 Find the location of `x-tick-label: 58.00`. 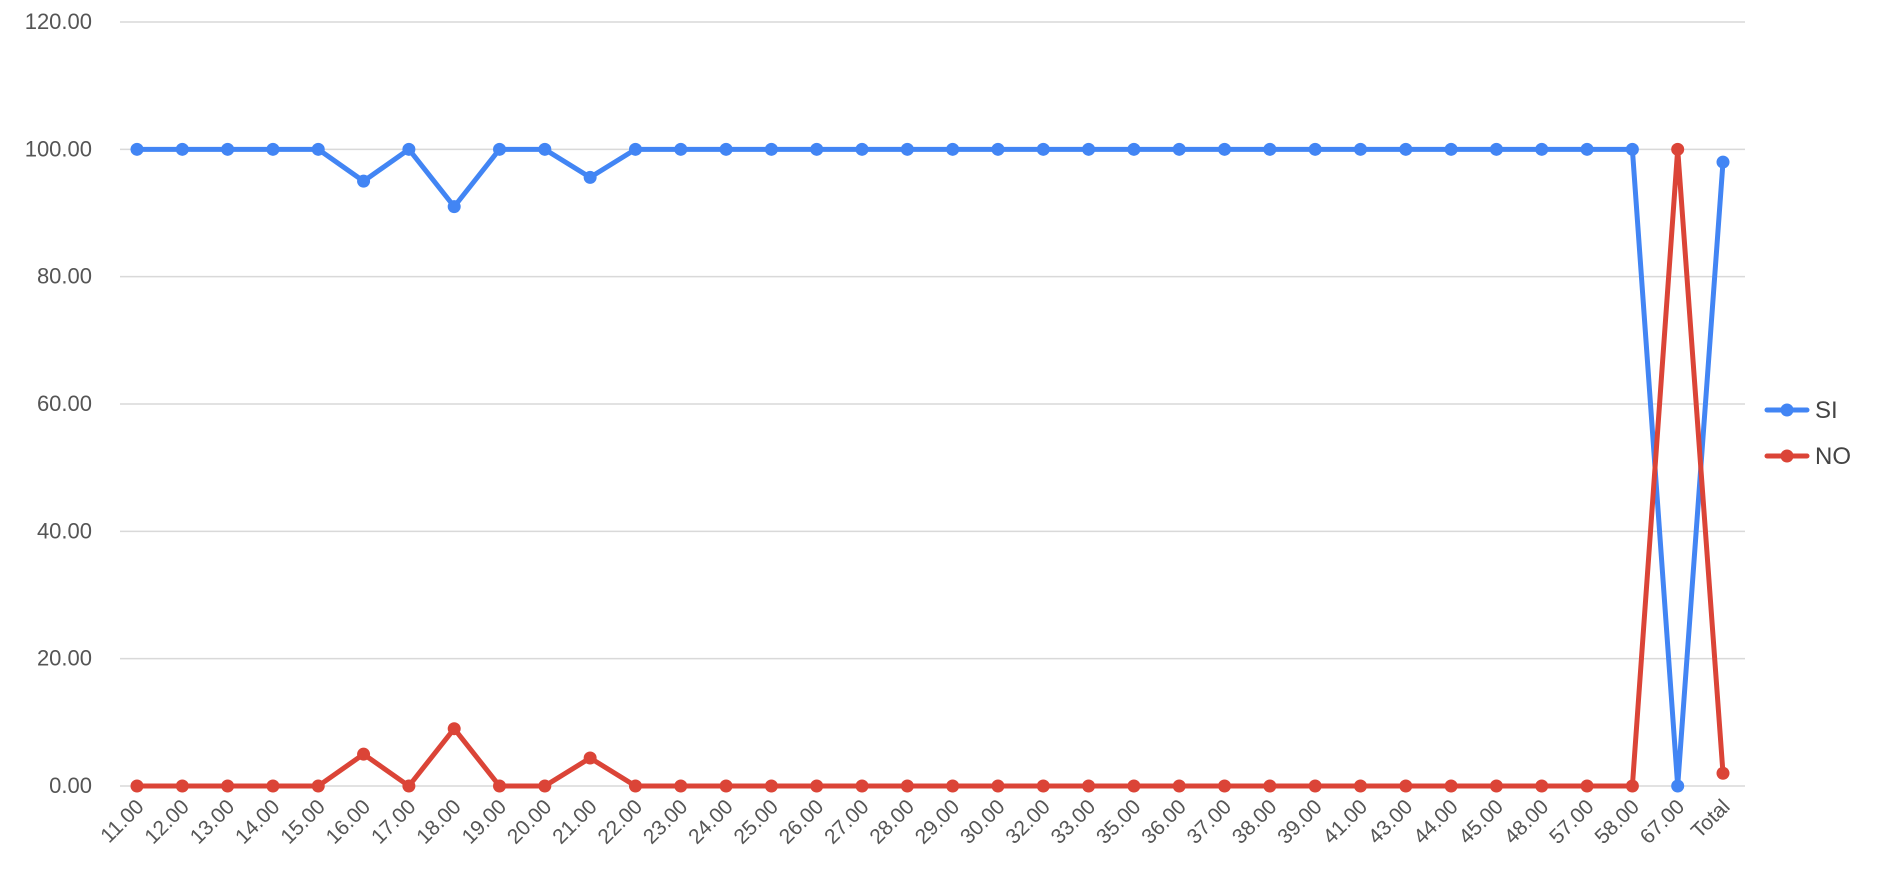

x-tick-label: 58.00 is located at coordinates (1616, 821).